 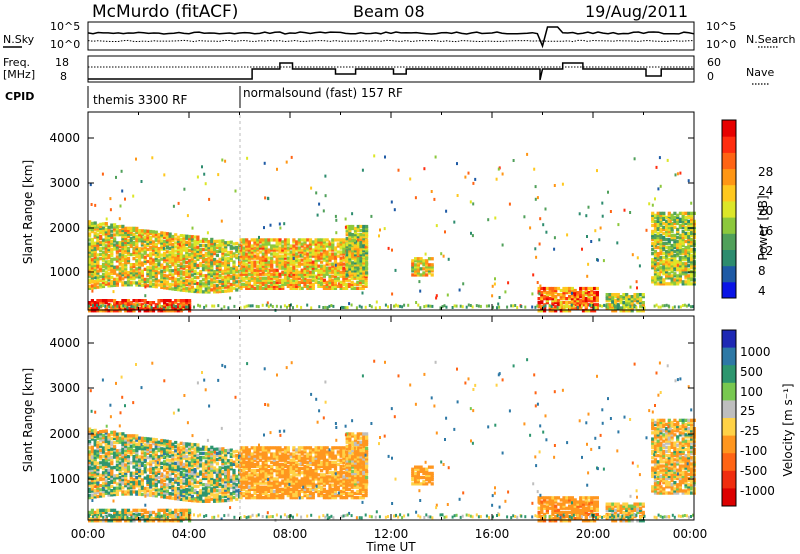 I want to click on power-cbar-swatch, so click(x=729, y=161).